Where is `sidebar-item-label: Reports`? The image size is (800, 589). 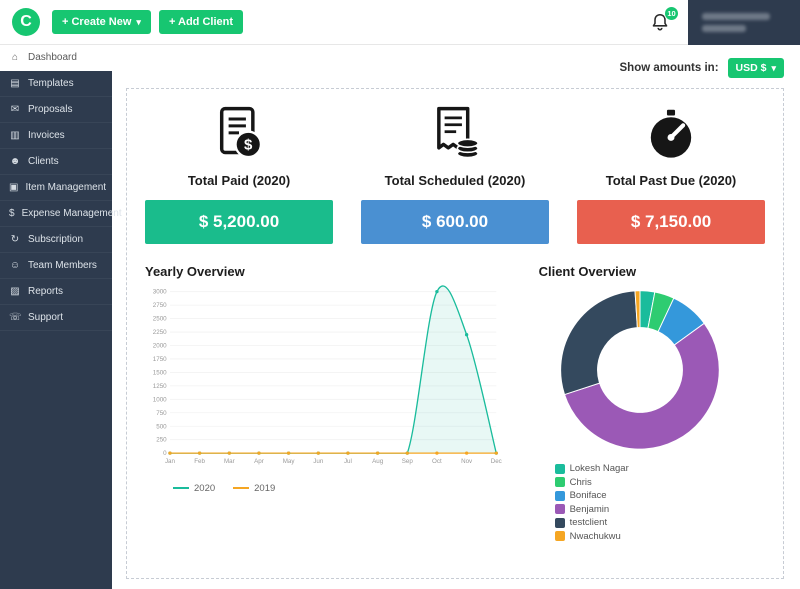 sidebar-item-label: Reports is located at coordinates (46, 291).